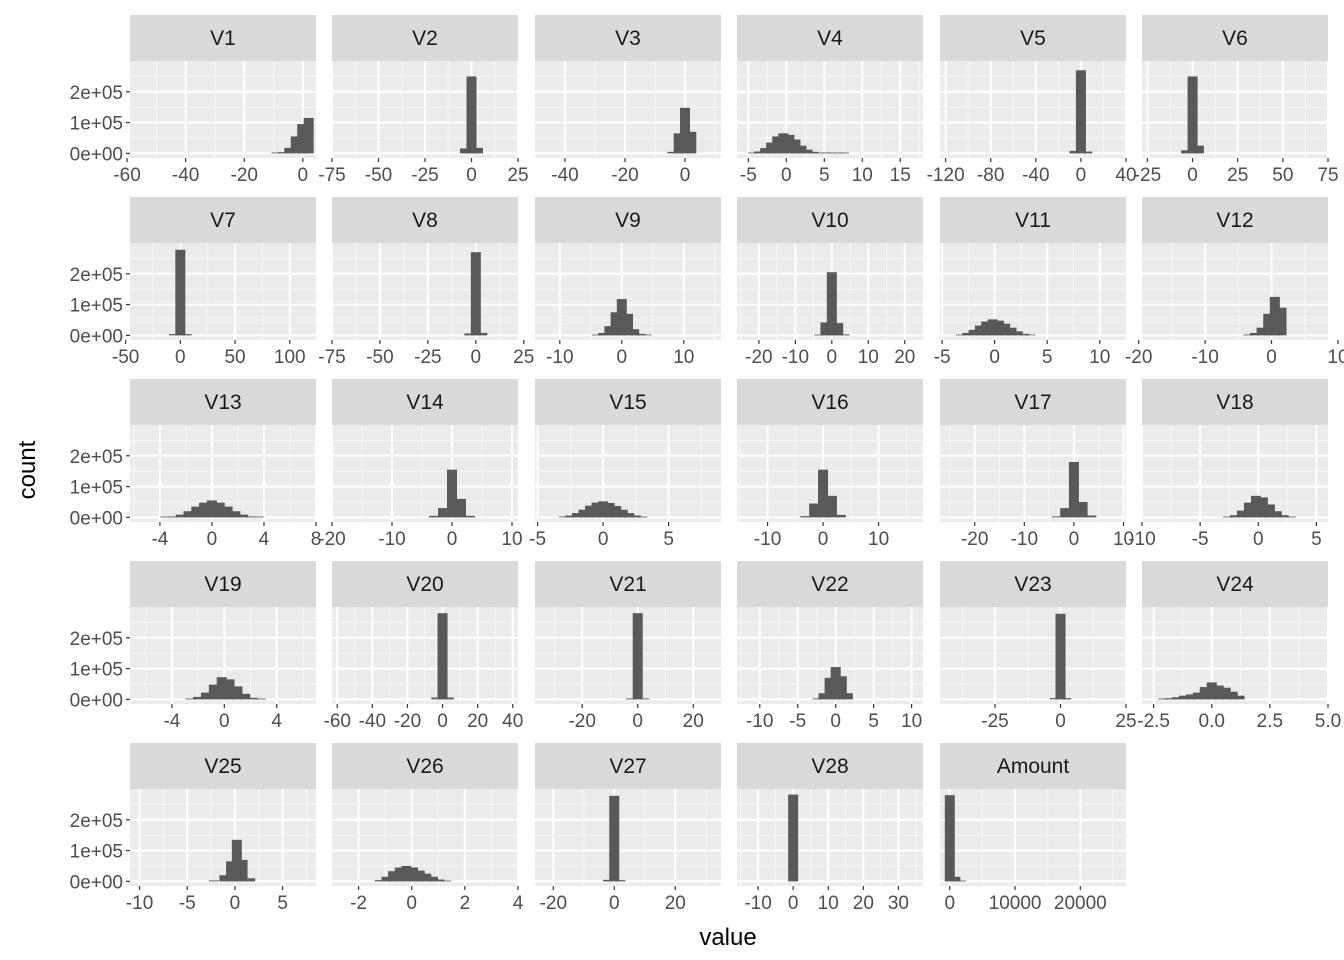 Image resolution: width=1344 pixels, height=960 pixels. What do you see at coordinates (628, 100) in the screenshot?
I see `panel-v3: V3 -40 -20 0` at bounding box center [628, 100].